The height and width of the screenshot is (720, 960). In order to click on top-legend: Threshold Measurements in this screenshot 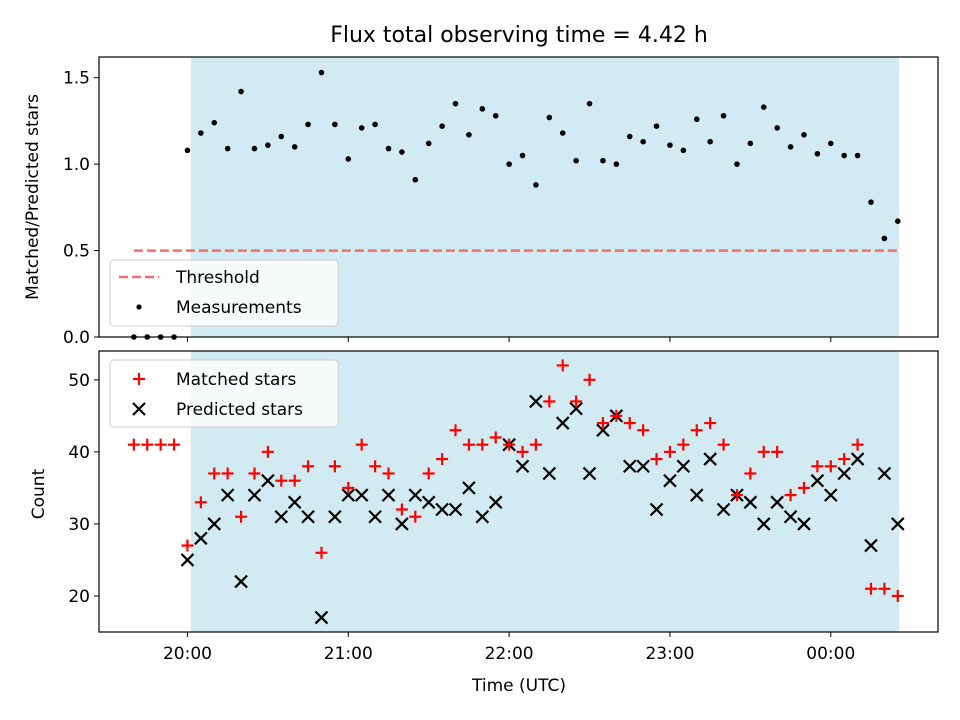, I will do `click(224, 293)`.